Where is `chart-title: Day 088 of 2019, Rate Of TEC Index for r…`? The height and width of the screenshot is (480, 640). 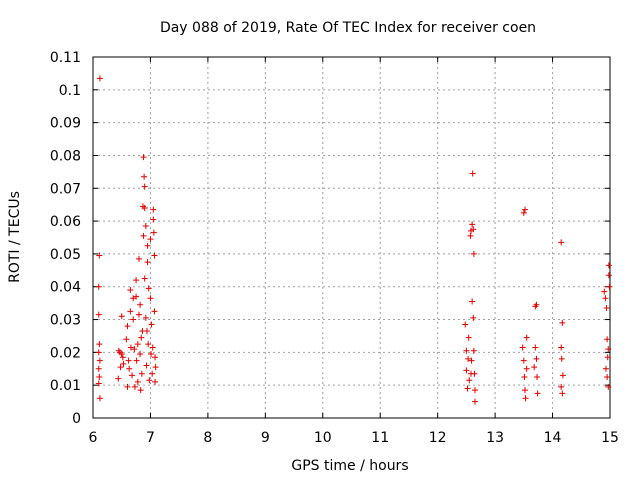 chart-title: Day 088 of 2019, Rate Of TEC Index for r… is located at coordinates (348, 28).